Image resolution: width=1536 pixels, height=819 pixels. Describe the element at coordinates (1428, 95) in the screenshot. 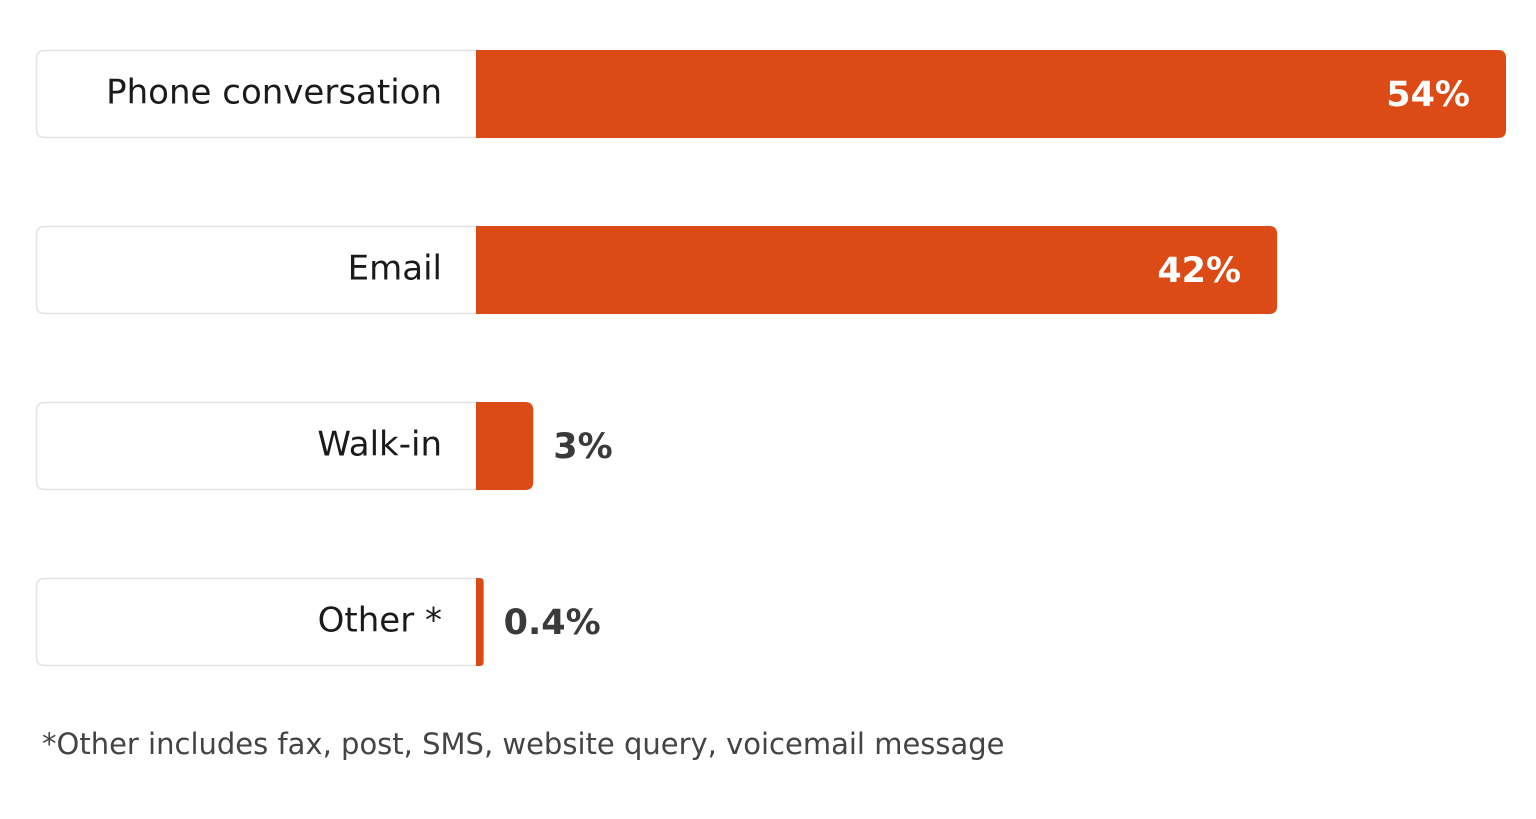

I see `value-label: 54%` at that location.